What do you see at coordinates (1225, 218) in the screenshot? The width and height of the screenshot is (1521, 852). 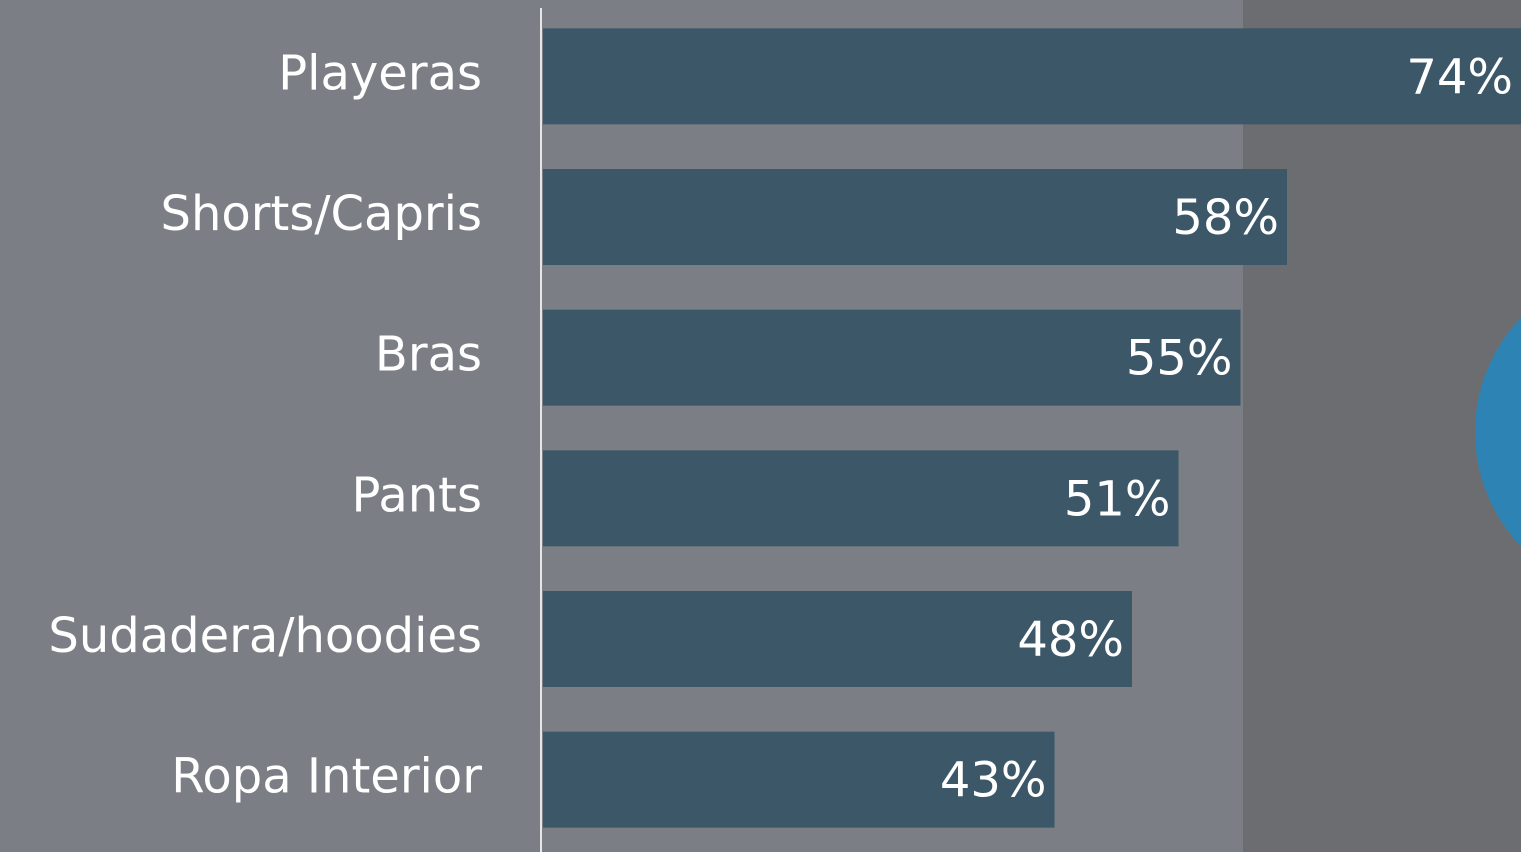 I see `value-label: 58%` at bounding box center [1225, 218].